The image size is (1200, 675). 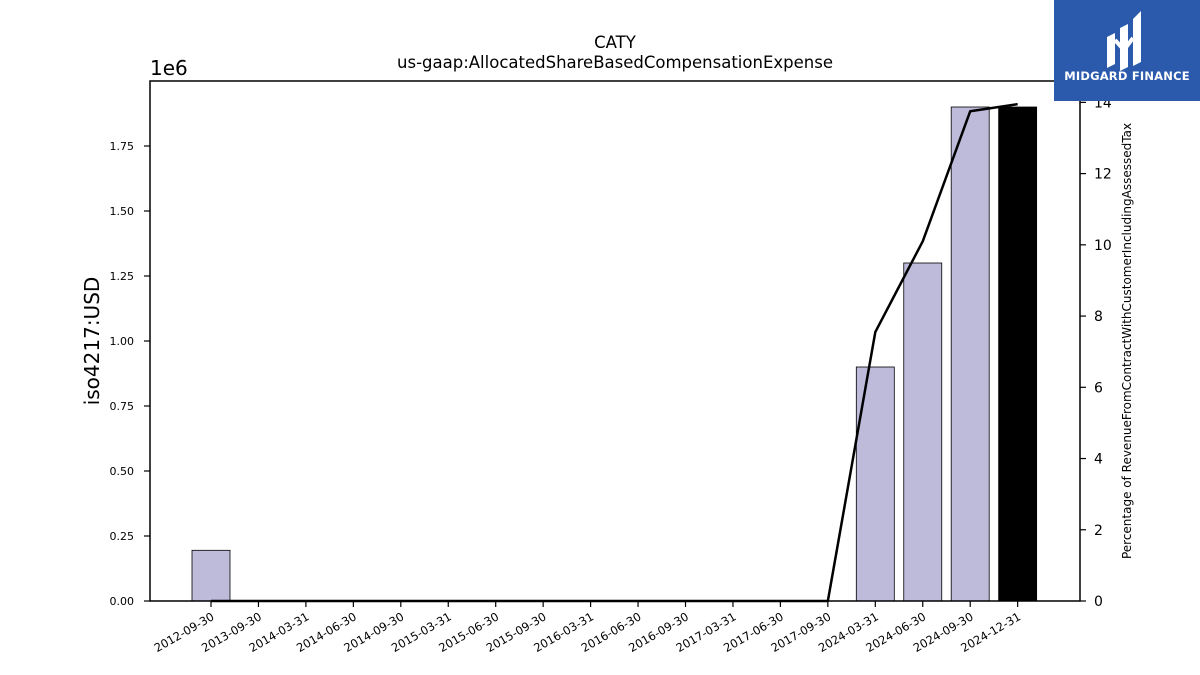 What do you see at coordinates (1127, 76) in the screenshot?
I see `brand-name: MIDGARD FINANCE` at bounding box center [1127, 76].